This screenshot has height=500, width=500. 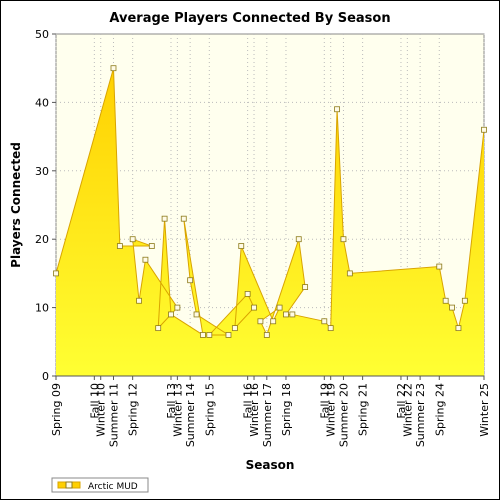 What do you see at coordinates (56, 409) in the screenshot?
I see `x-tick-label: Spring 09` at bounding box center [56, 409].